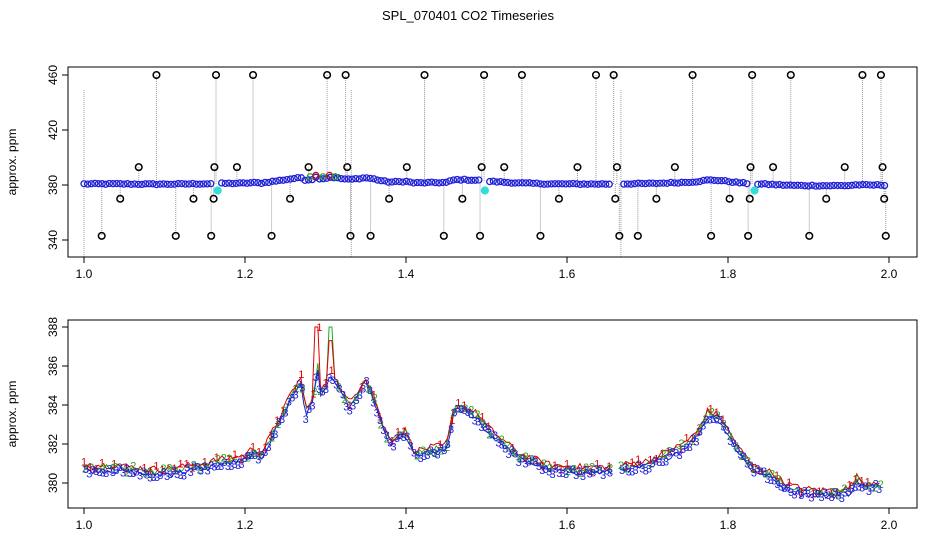 Image resolution: width=936 pixels, height=540 pixels. Describe the element at coordinates (12, 162) in the screenshot. I see `top-y-axis-label: approx. ppm` at that location.